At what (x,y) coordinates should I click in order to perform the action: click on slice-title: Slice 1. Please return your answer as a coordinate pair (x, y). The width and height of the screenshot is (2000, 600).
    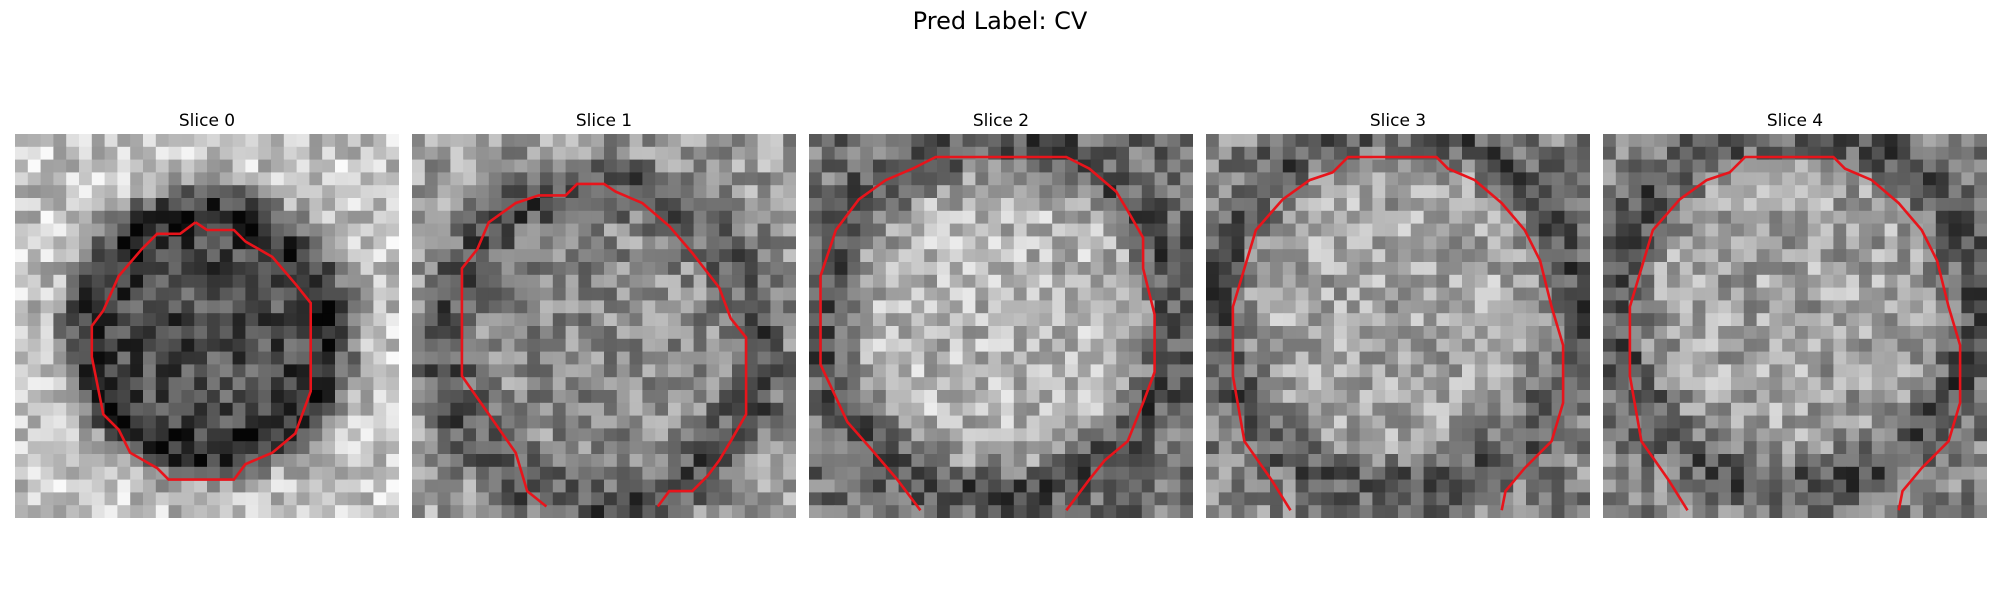
    Looking at the image, I should click on (604, 121).